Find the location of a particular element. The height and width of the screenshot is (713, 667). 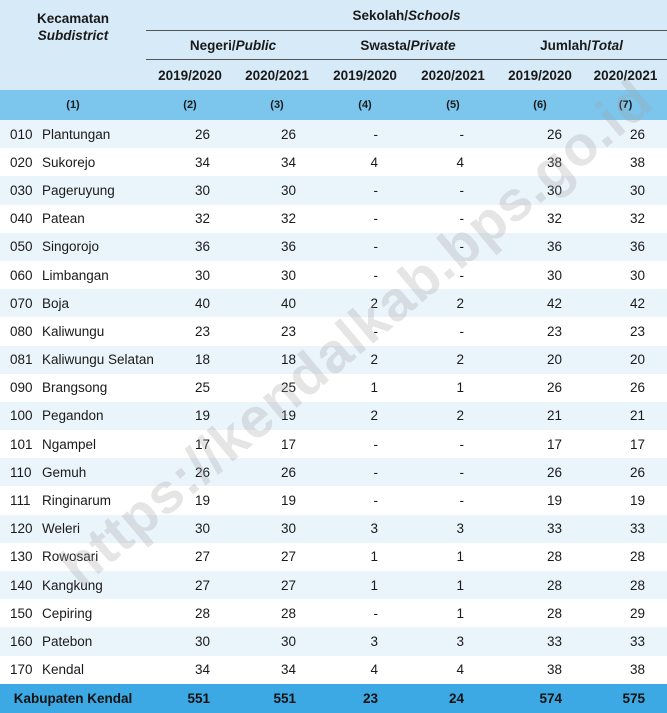

cell-value: 1 is located at coordinates (453, 613).